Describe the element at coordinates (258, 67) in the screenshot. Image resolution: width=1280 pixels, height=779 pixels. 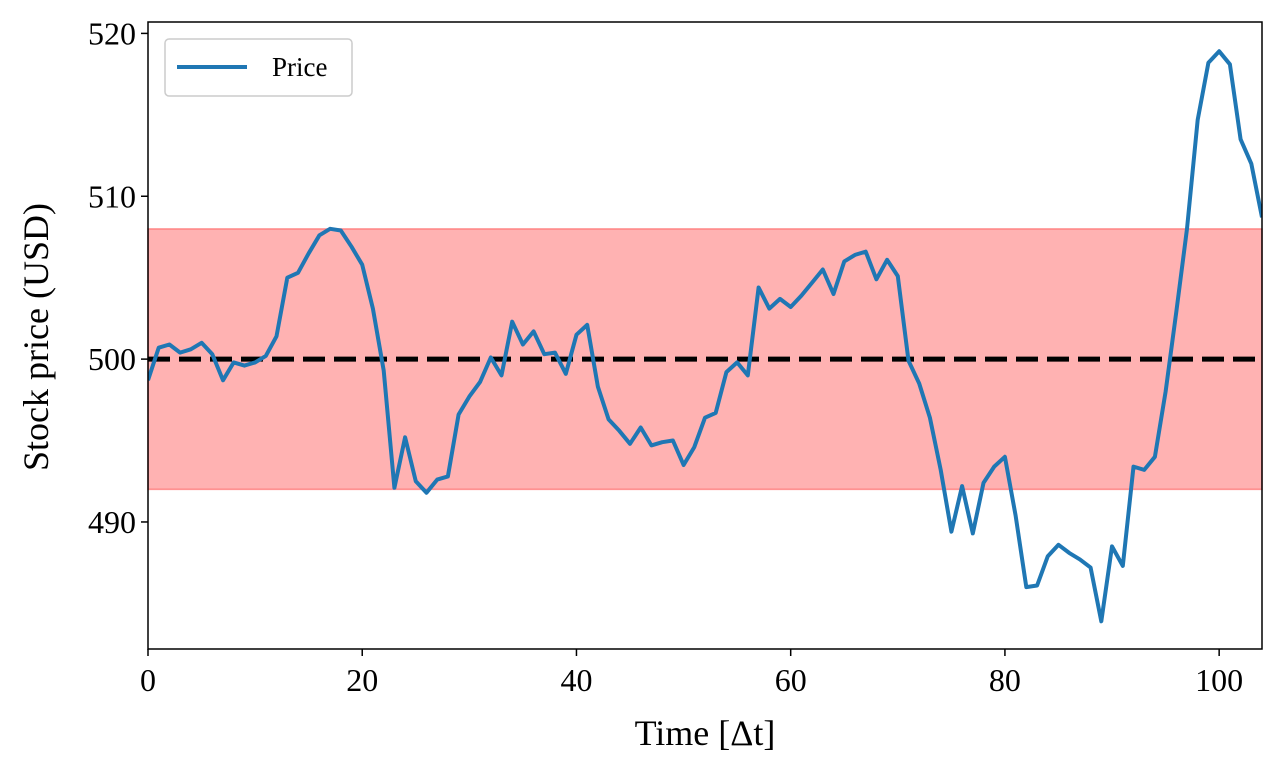
I see `legend-box` at that location.